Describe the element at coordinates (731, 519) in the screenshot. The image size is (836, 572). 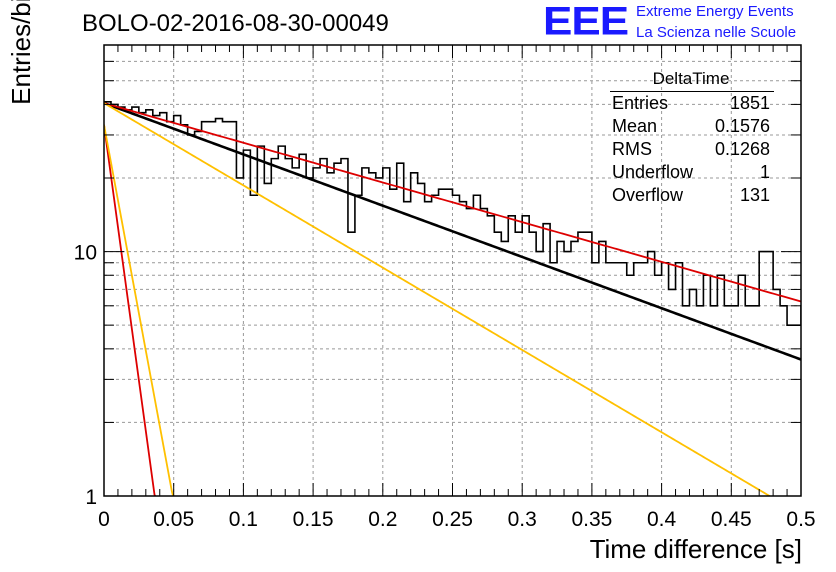
I see `x-tick-label: 0.45` at that location.